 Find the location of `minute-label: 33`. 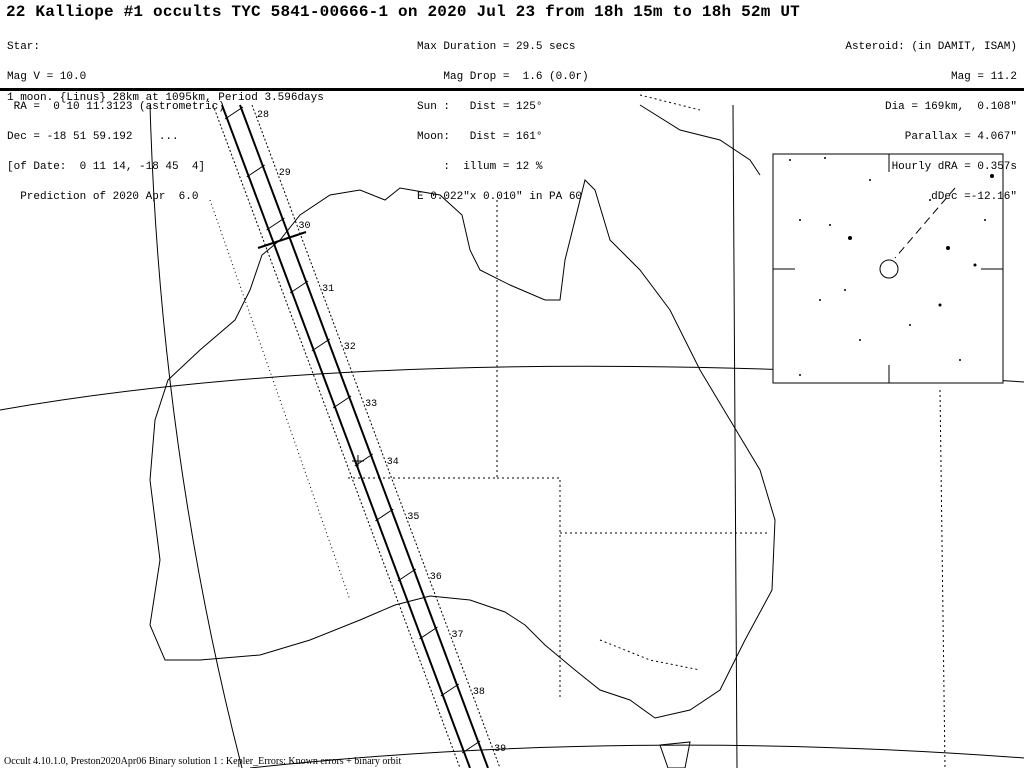

minute-label: 33 is located at coordinates (371, 404).